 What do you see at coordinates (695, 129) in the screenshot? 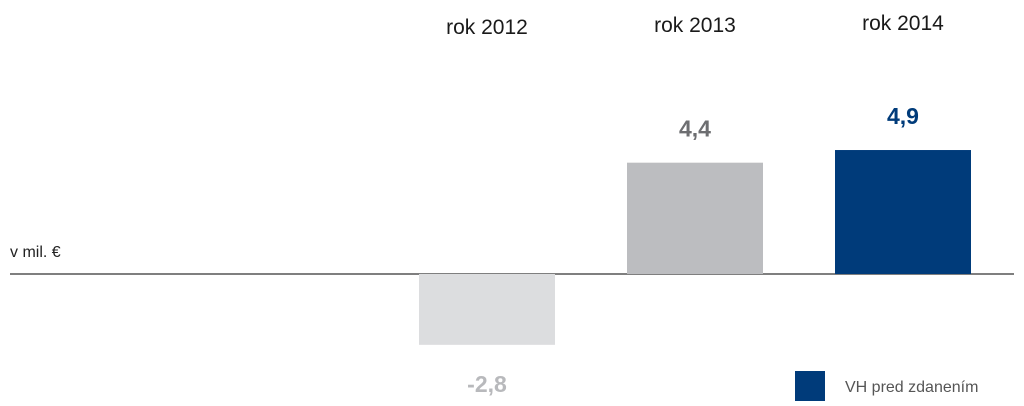
I see `value-label: 4,4` at bounding box center [695, 129].